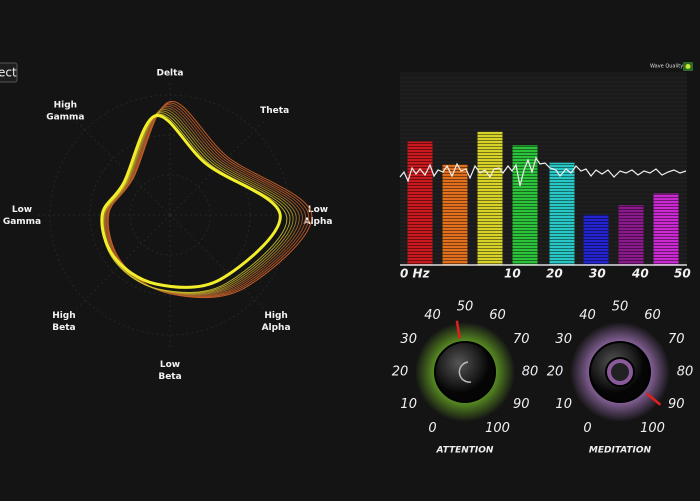 The image size is (700, 501). What do you see at coordinates (276, 322) in the screenshot?
I see `radar-label: High Alpha` at bounding box center [276, 322].